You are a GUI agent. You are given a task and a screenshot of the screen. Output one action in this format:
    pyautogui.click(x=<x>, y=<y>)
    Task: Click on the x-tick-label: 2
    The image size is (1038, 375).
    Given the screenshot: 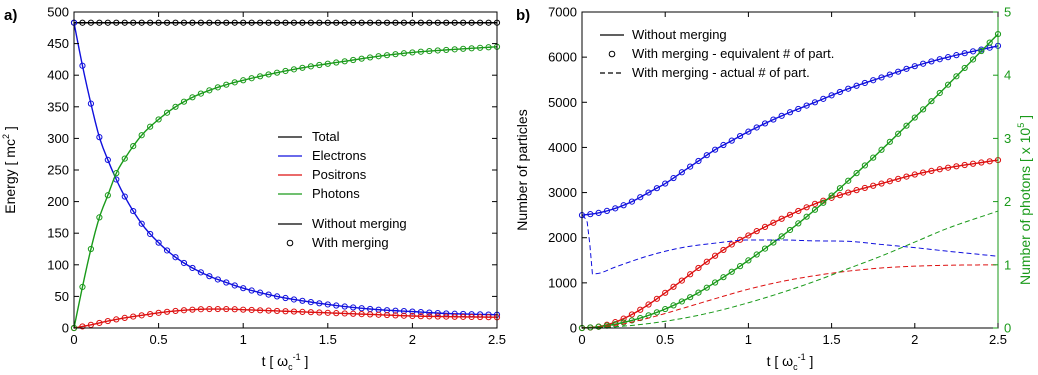 What is the action you would take?
    pyautogui.click(x=914, y=339)
    